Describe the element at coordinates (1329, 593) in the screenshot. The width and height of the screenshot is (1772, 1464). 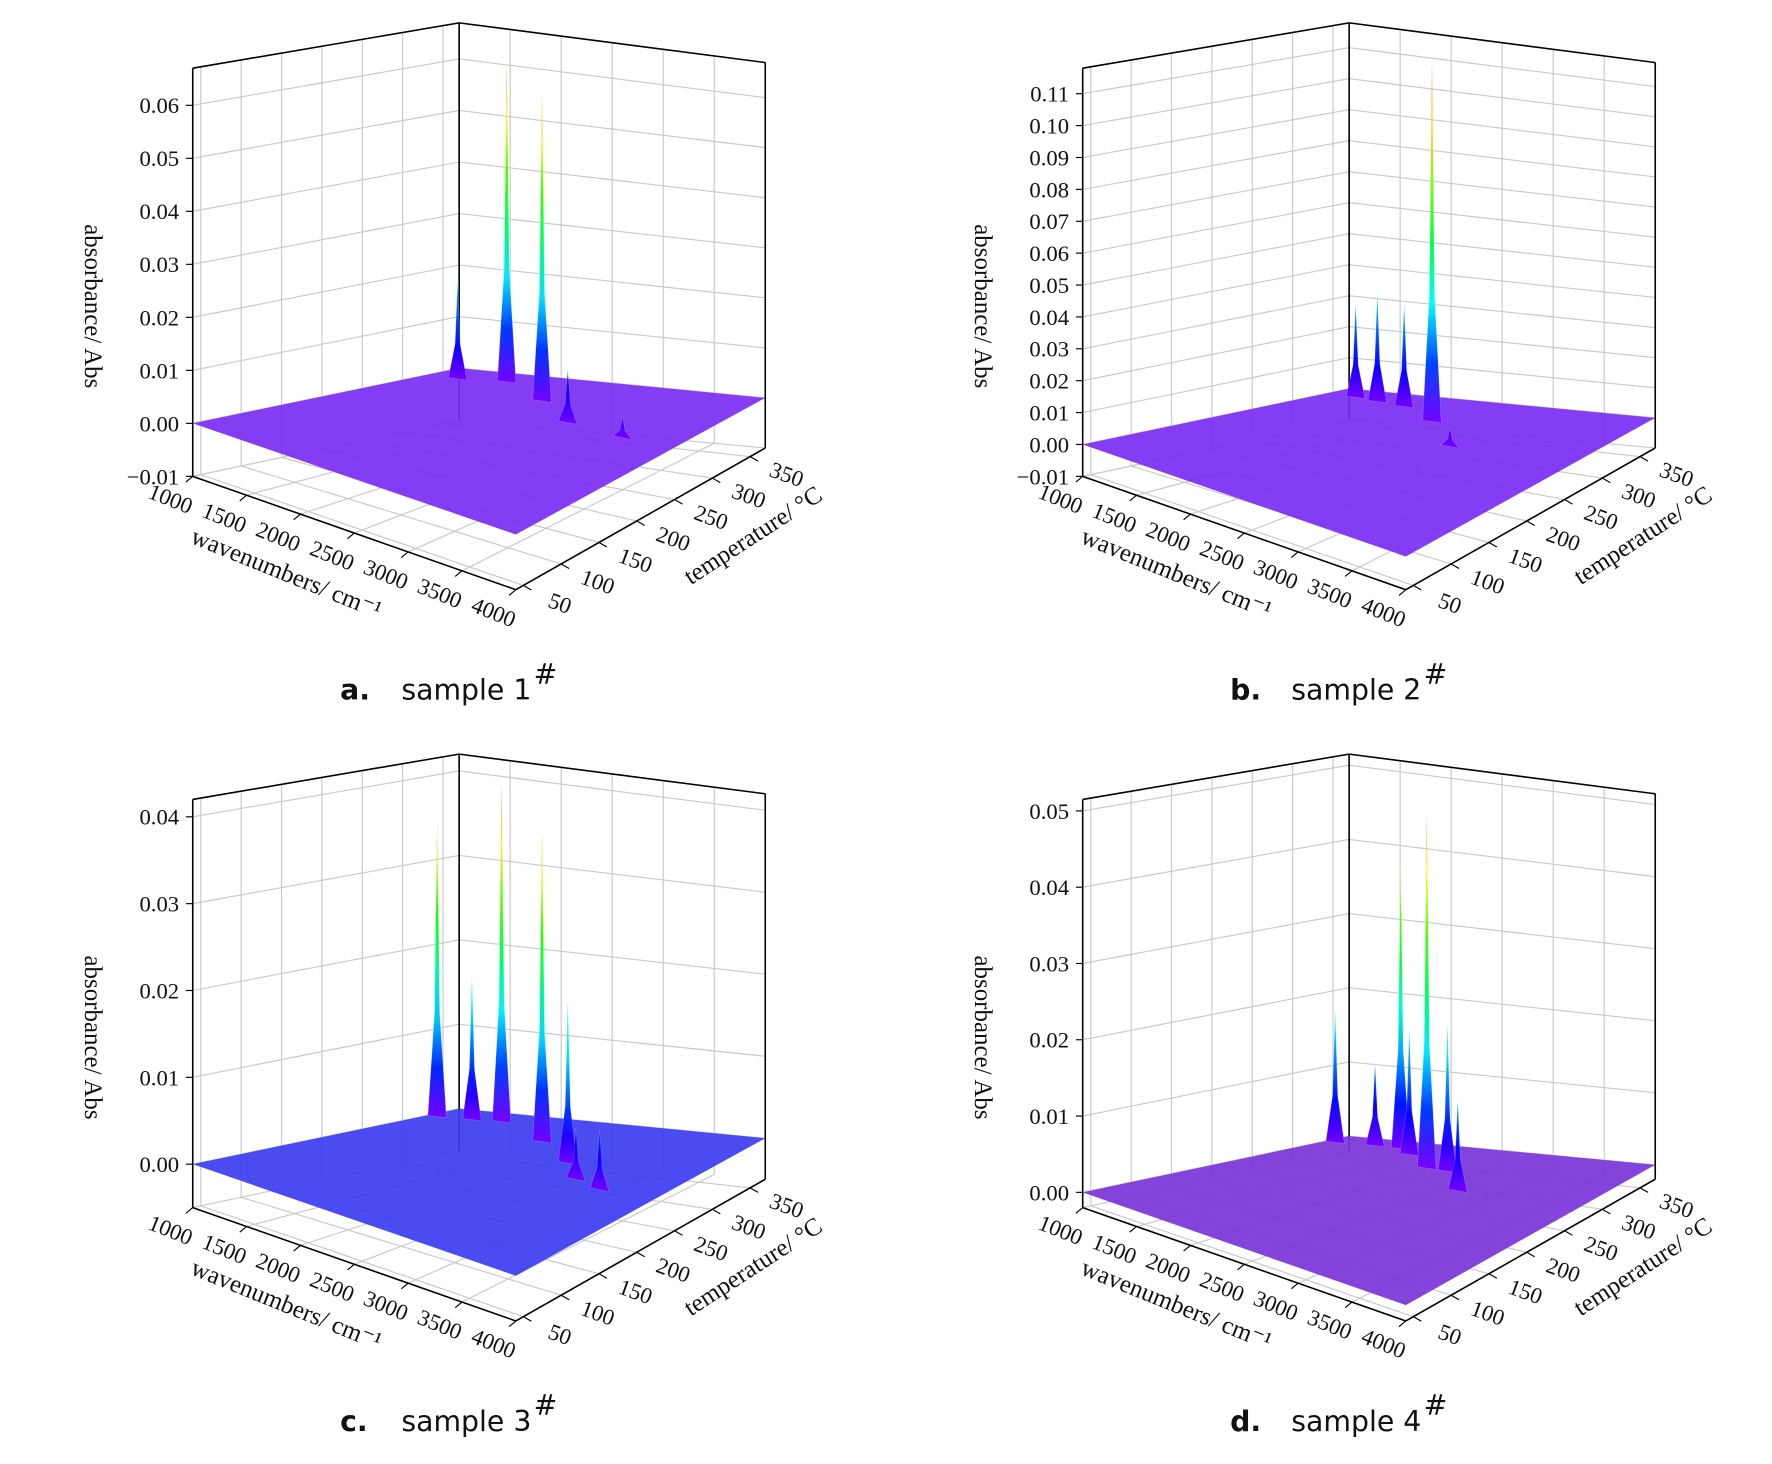
I see `x-tick-label: 3500` at that location.